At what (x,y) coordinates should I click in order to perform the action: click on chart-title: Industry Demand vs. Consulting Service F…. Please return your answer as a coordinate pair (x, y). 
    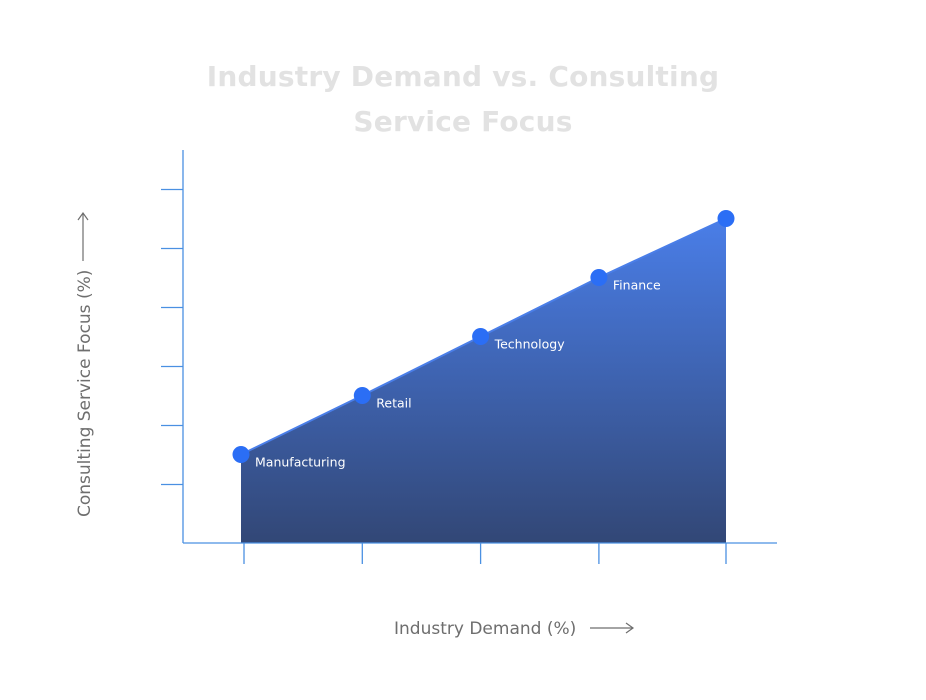
    Looking at the image, I should click on (463, 99).